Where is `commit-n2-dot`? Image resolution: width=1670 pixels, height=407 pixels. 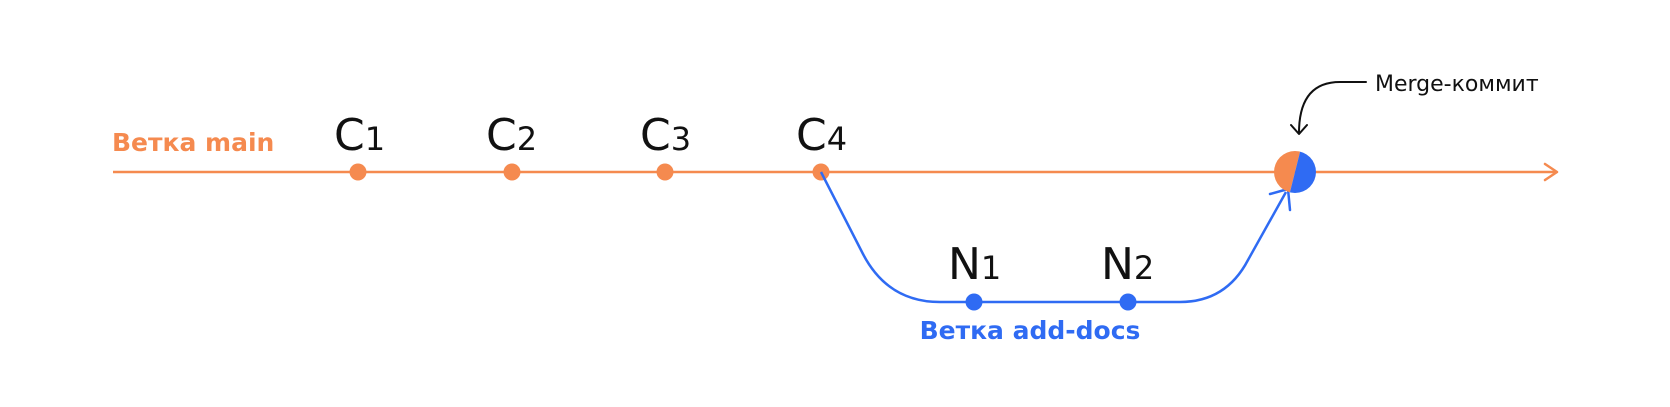 commit-n2-dot is located at coordinates (1128, 302).